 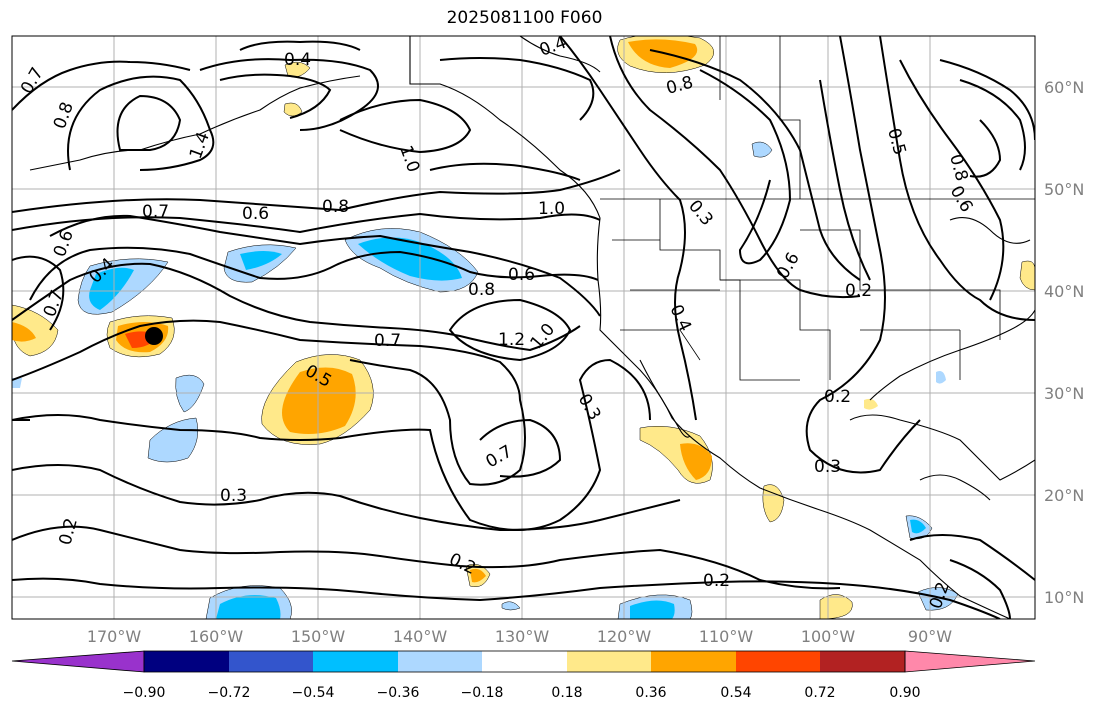 What do you see at coordinates (216, 636) in the screenshot?
I see `lon-label: 160°W` at bounding box center [216, 636].